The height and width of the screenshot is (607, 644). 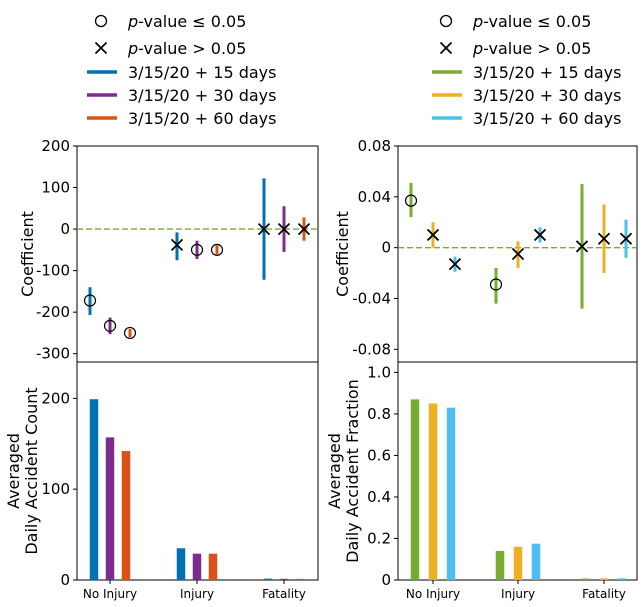 What do you see at coordinates (53, 312) in the screenshot?
I see `y-tick-label: -200` at bounding box center [53, 312].